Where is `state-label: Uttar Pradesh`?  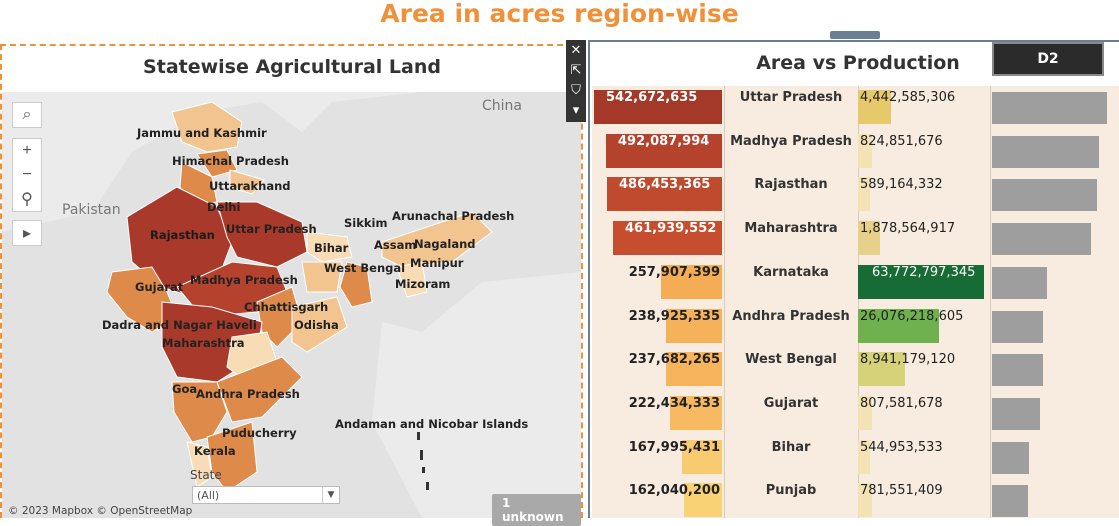
state-label: Uttar Pradesh is located at coordinates (271, 229).